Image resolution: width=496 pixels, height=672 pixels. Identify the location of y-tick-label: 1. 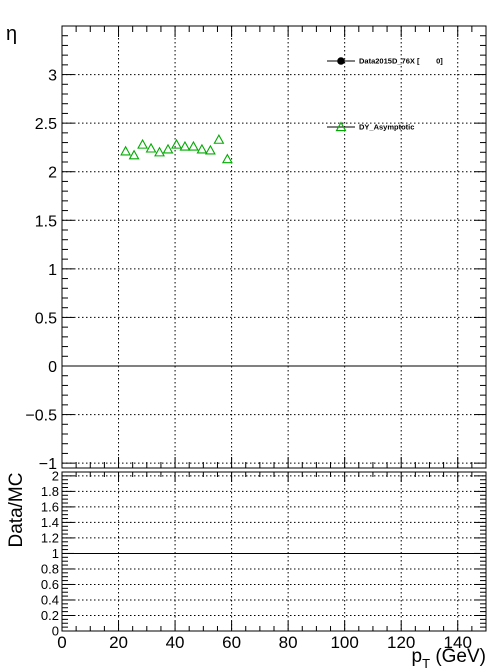
(52, 270).